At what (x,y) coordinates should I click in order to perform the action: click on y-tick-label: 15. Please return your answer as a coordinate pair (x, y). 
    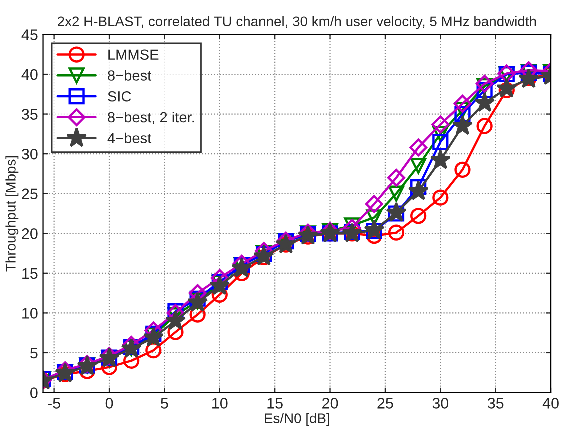
    Looking at the image, I should click on (30, 274).